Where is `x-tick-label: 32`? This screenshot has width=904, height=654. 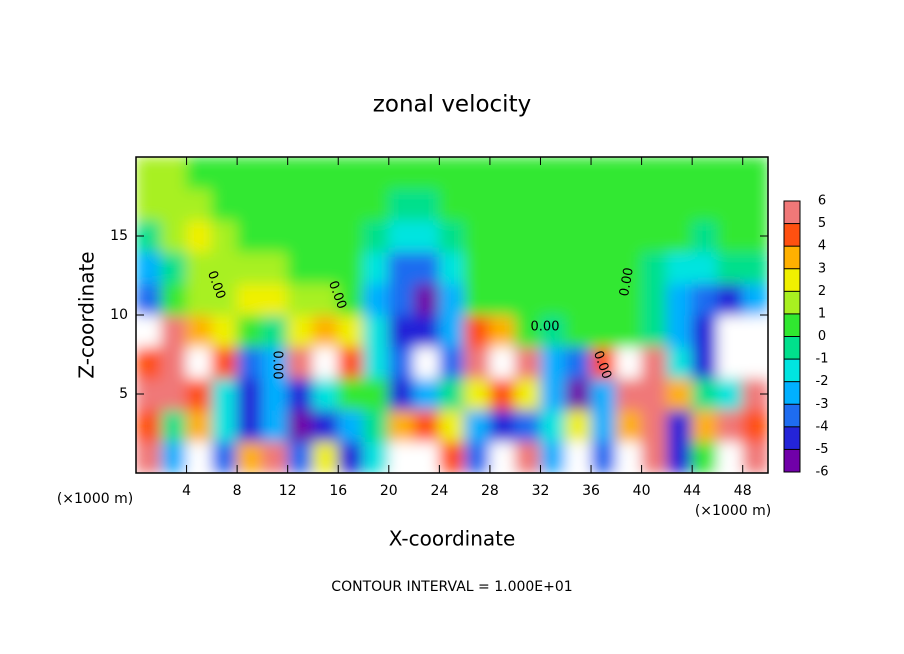
x-tick-label: 32 is located at coordinates (541, 491).